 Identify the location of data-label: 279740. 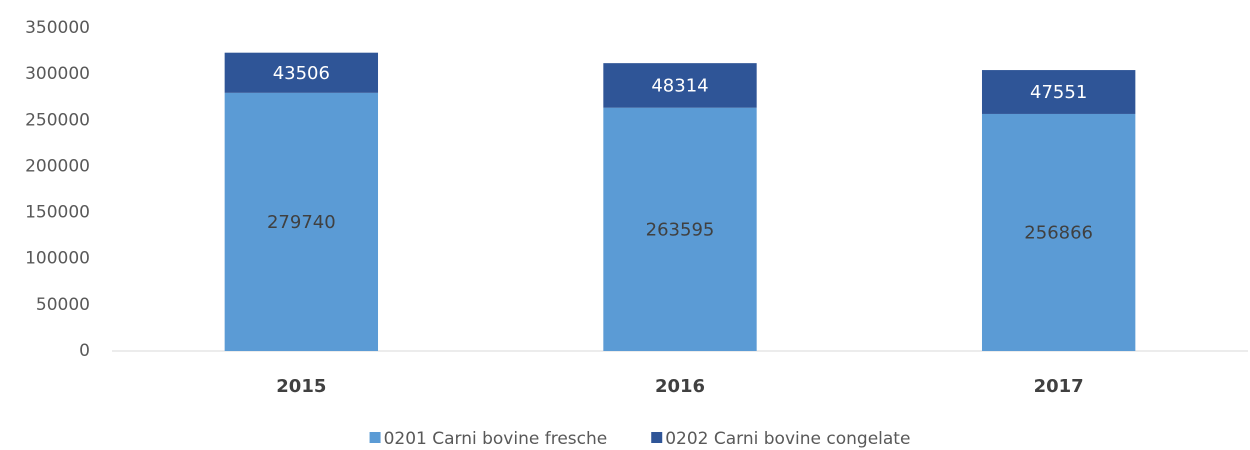
(301, 222).